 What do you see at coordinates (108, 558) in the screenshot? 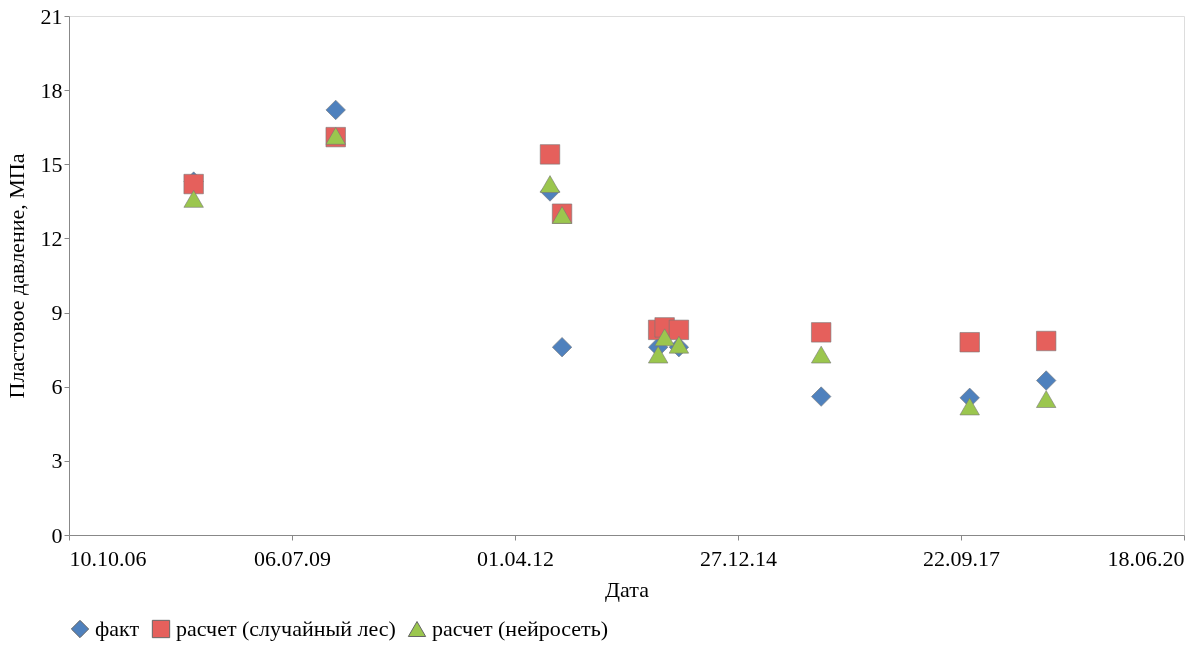
I see `x-tick-label: 10.10.06` at bounding box center [108, 558].